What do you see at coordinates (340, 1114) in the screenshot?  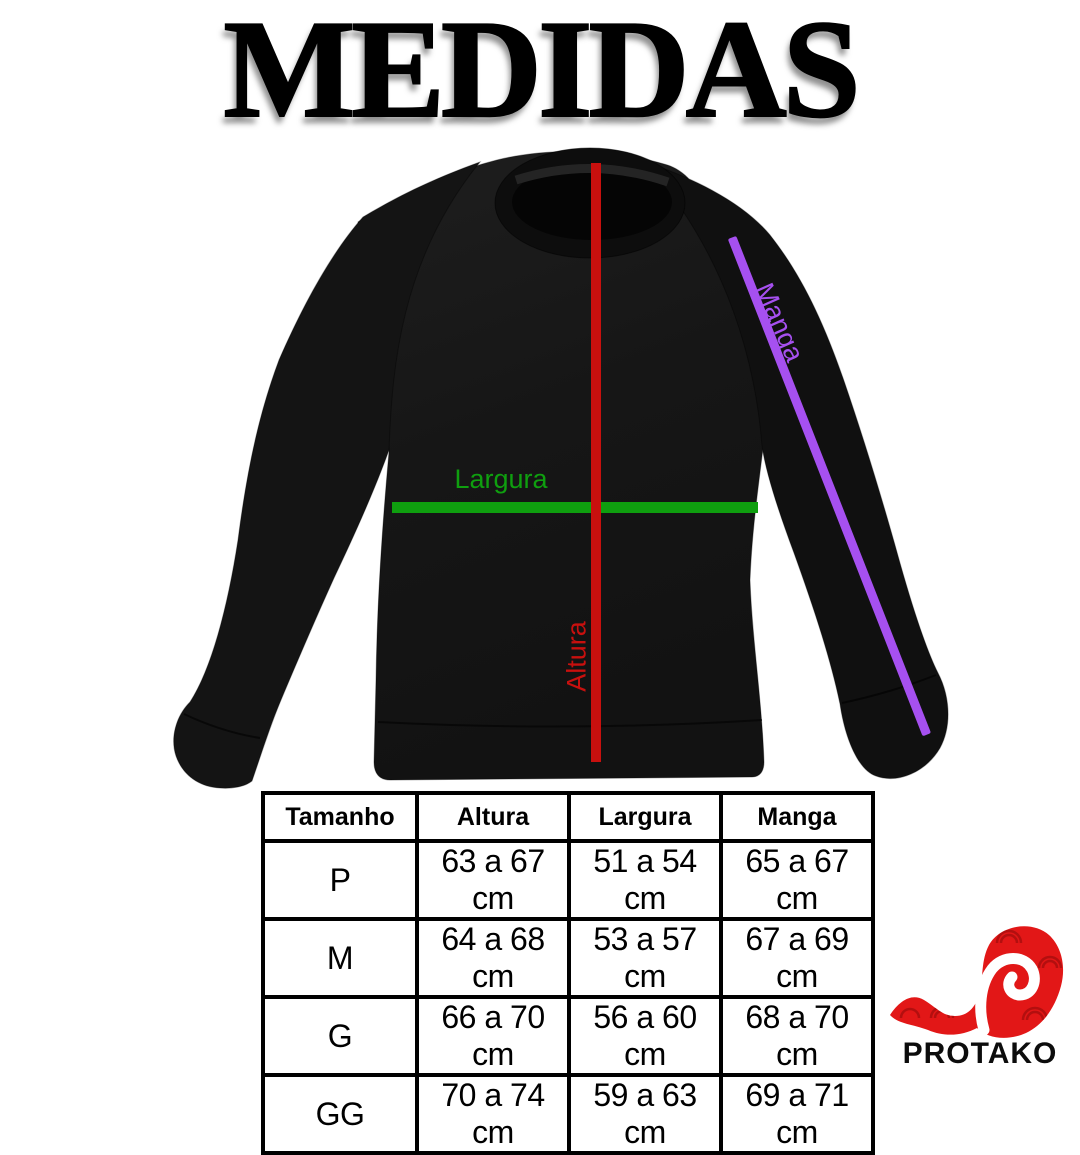 I see `size-cell: GG` at bounding box center [340, 1114].